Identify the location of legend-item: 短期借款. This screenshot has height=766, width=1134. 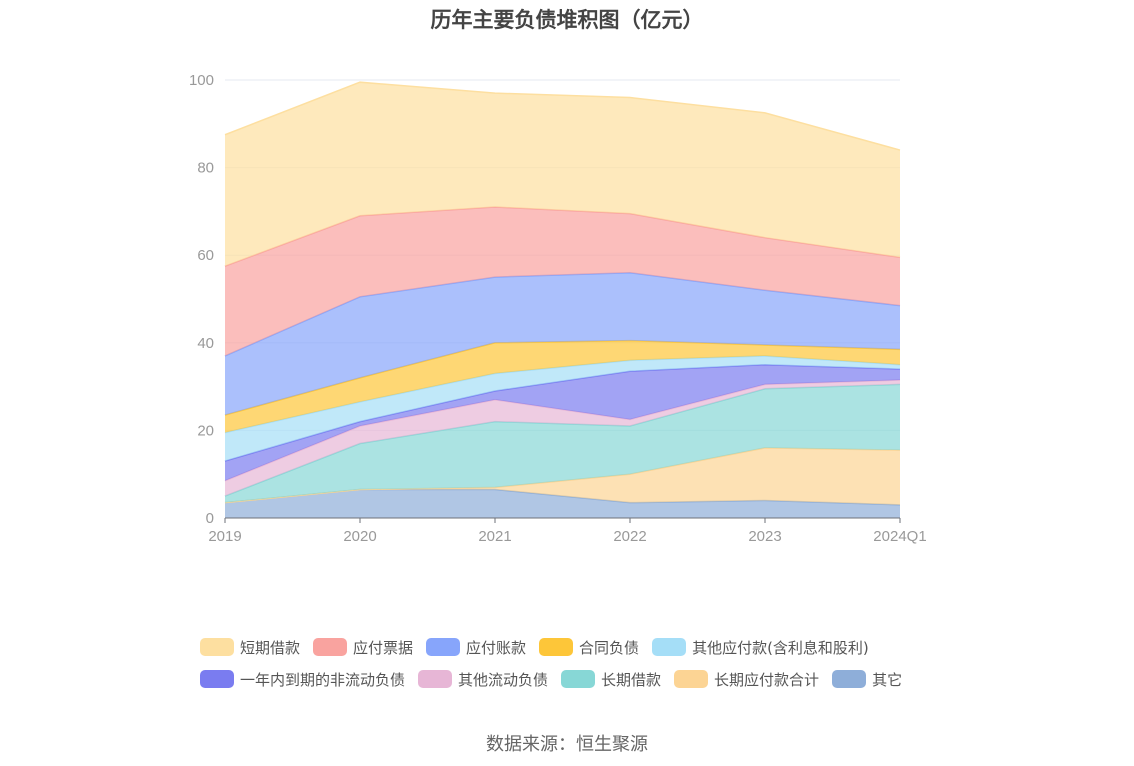
(250, 647).